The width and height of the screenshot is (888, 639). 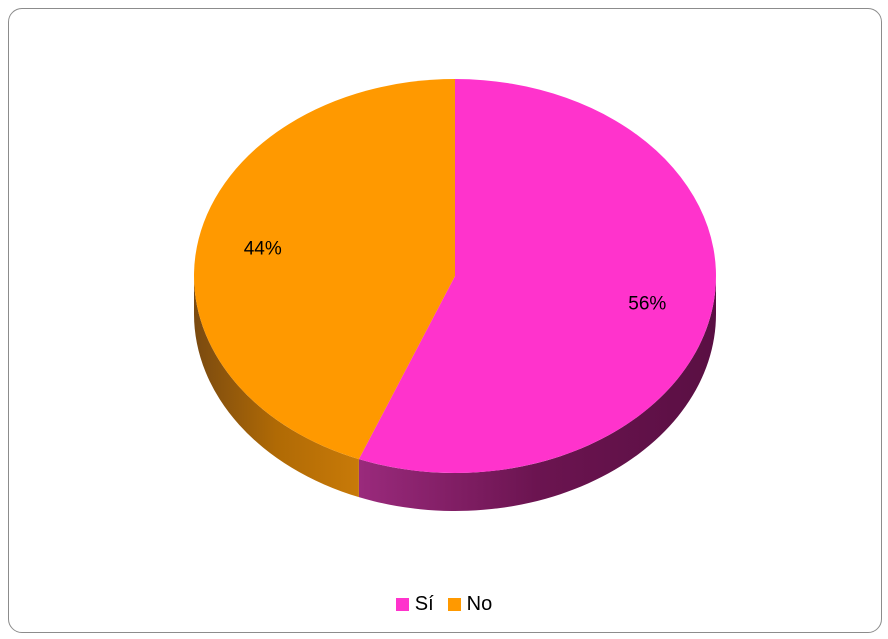 I want to click on pie-side-si, so click(x=537, y=393).